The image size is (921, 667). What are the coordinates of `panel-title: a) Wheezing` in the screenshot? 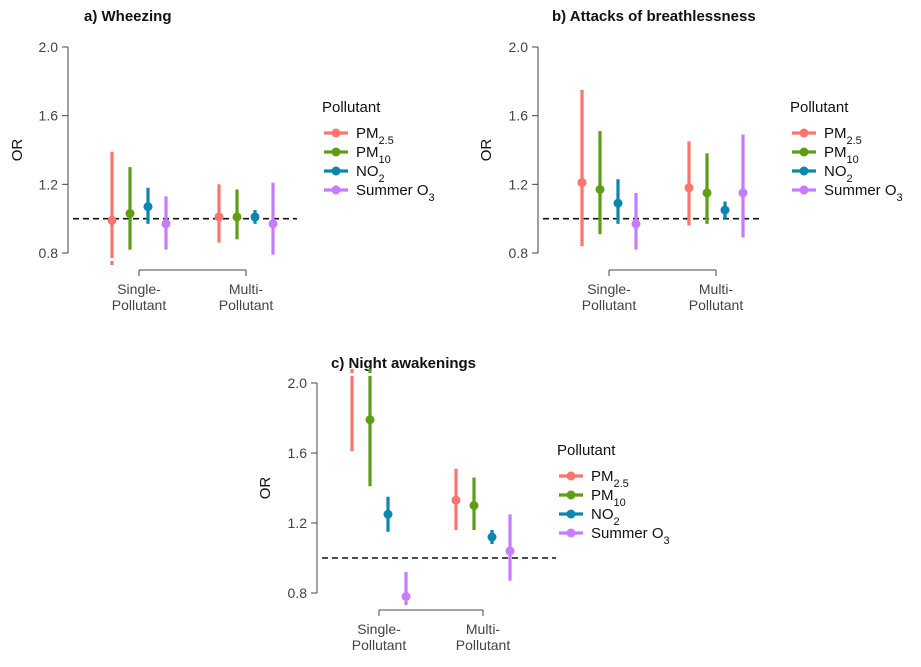 It's located at (128, 16).